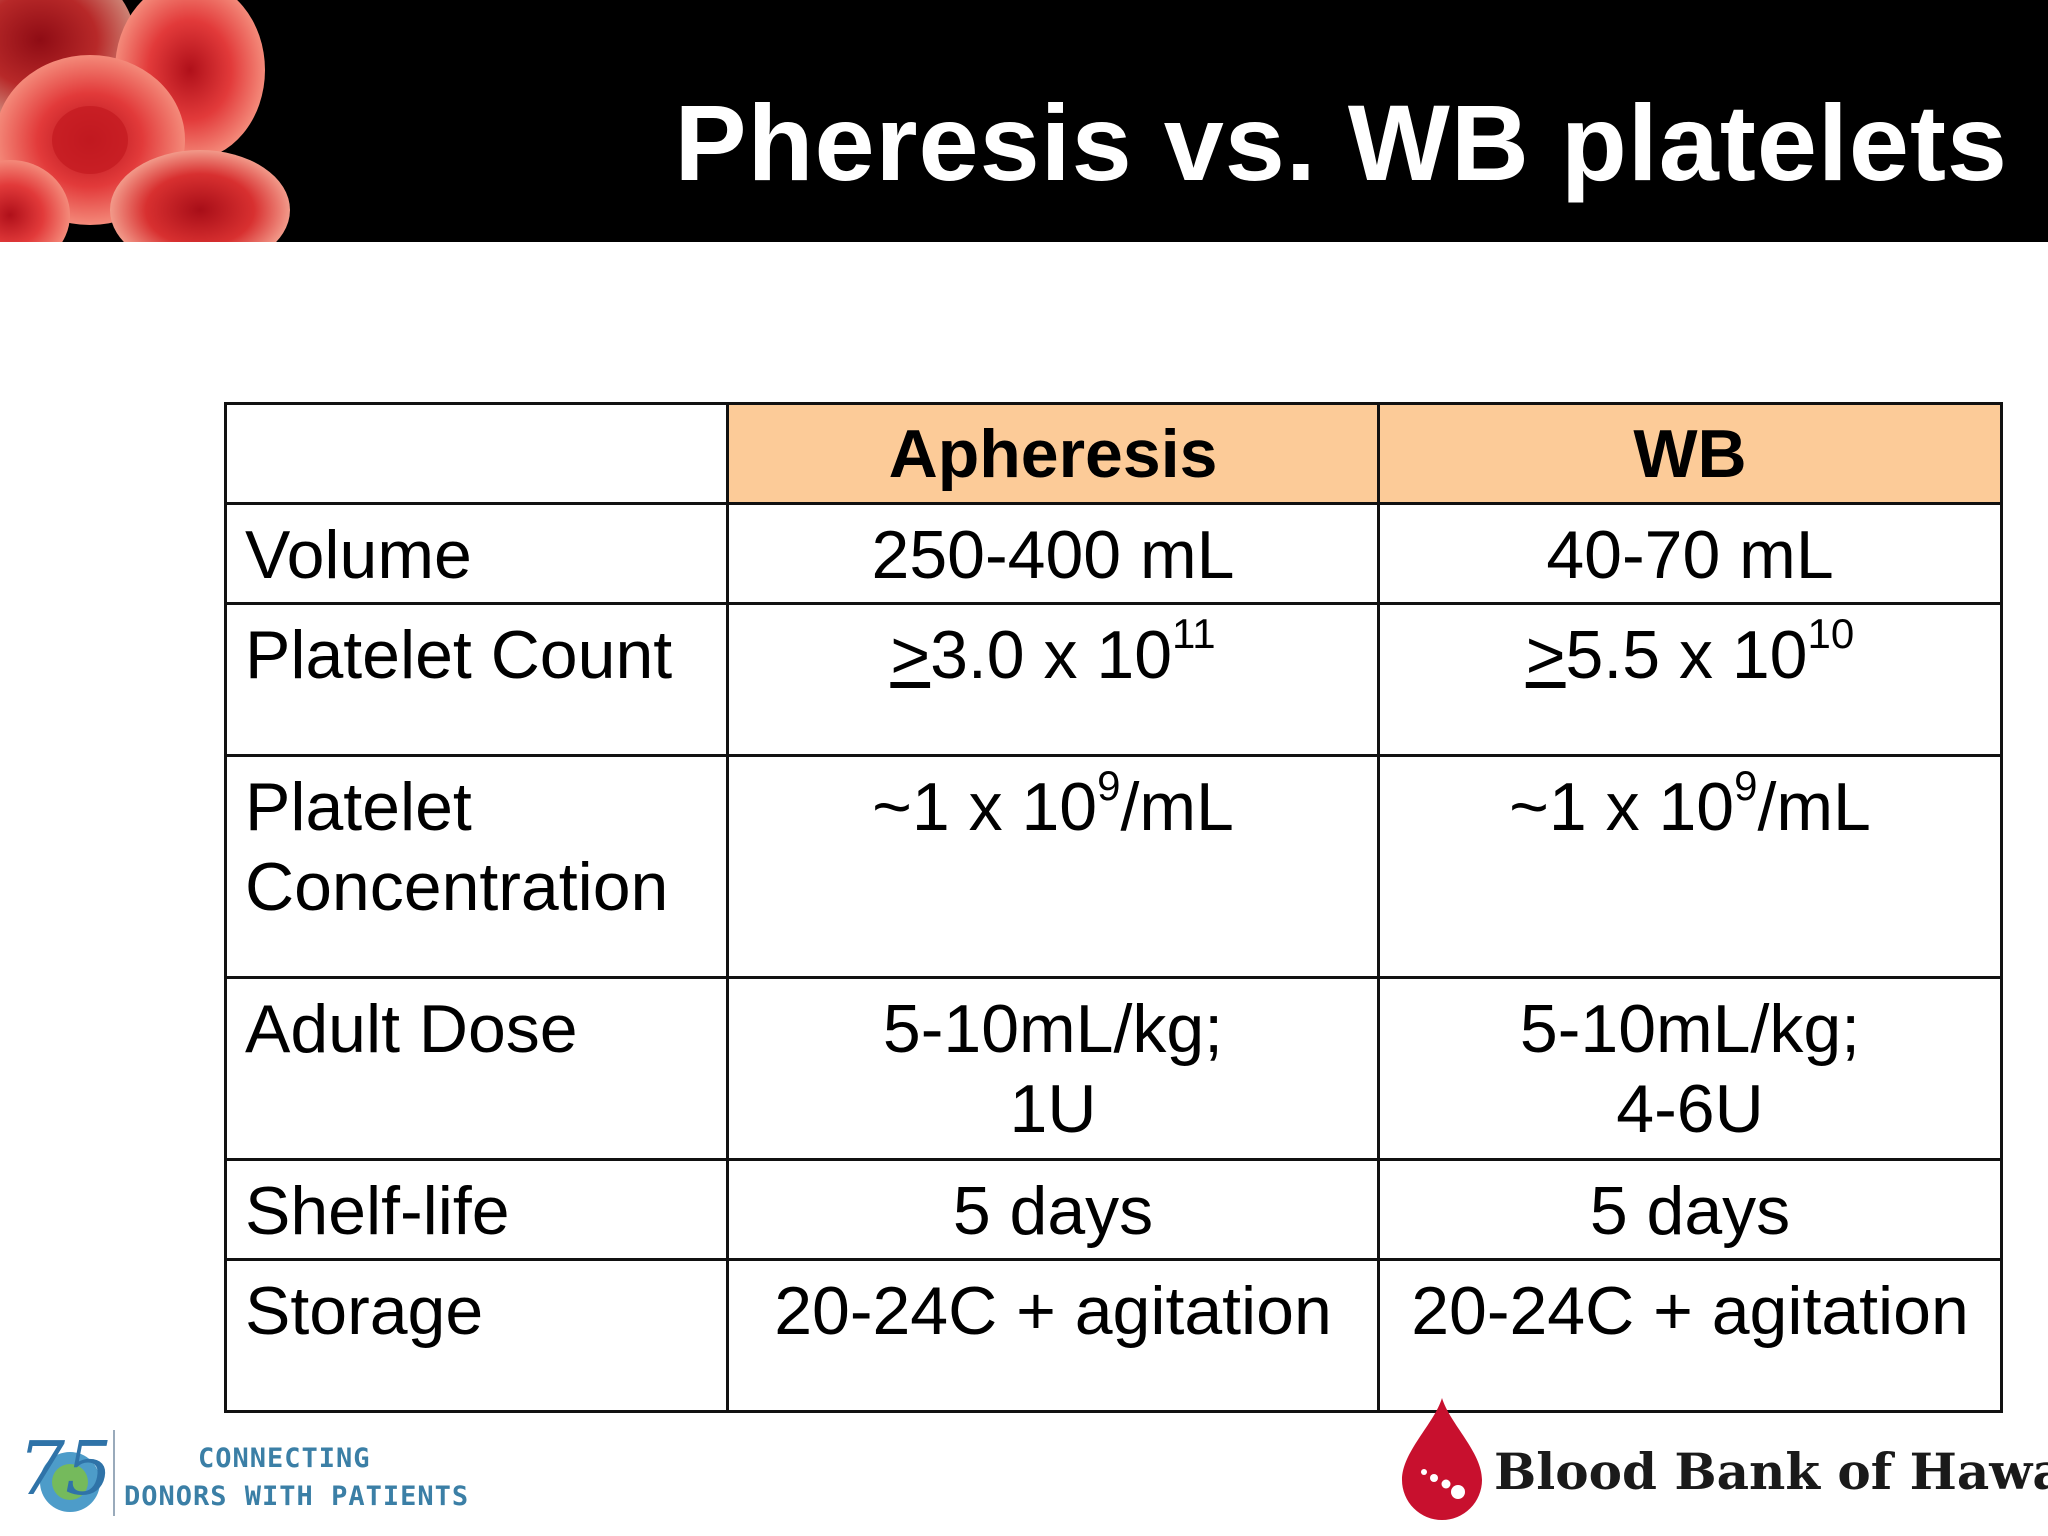 The height and width of the screenshot is (1536, 2048). I want to click on red-blood-cells-image, so click(145, 121).